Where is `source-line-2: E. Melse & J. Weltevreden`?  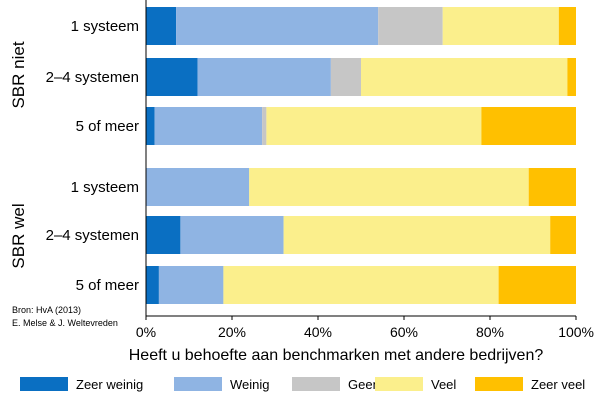 source-line-2: E. Melse & J. Weltevreden is located at coordinates (65, 323).